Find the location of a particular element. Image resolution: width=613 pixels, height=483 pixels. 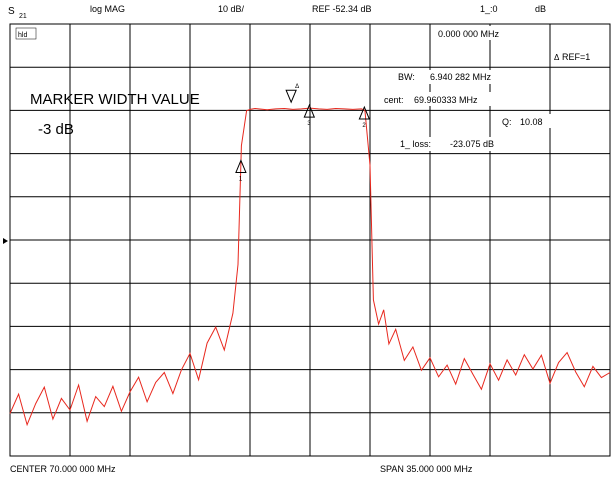

marker-1-label: 1 is located at coordinates (241, 179).